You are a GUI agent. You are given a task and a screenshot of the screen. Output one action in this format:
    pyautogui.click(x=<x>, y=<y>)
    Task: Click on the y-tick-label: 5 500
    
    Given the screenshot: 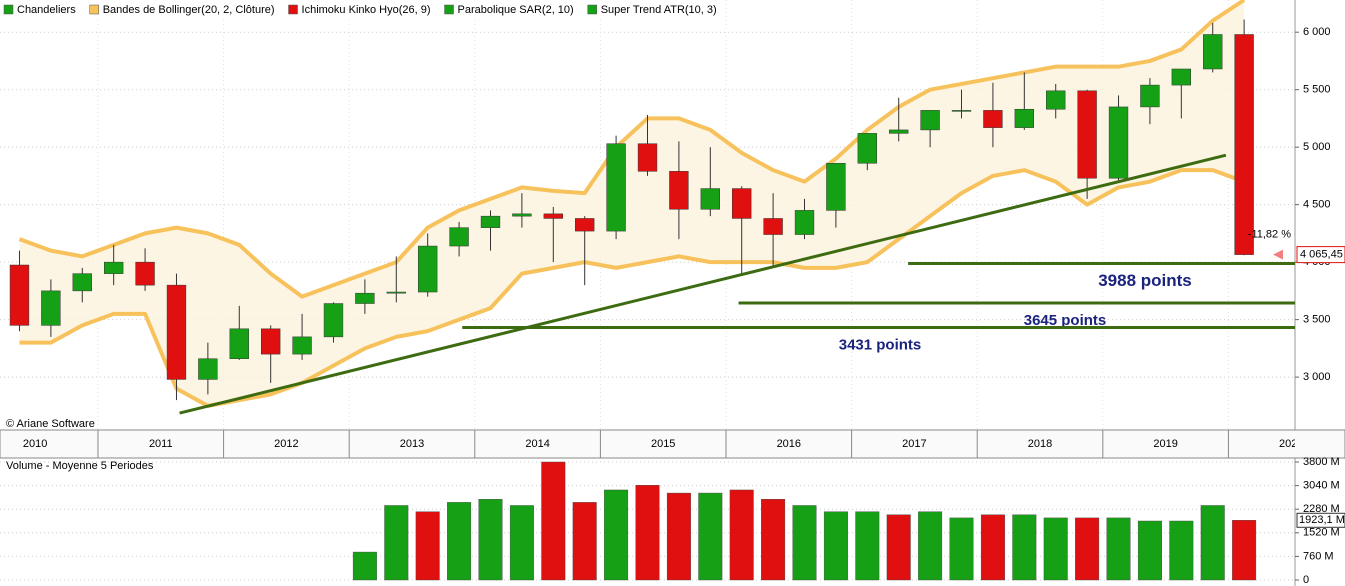 What is the action you would take?
    pyautogui.click(x=1317, y=90)
    